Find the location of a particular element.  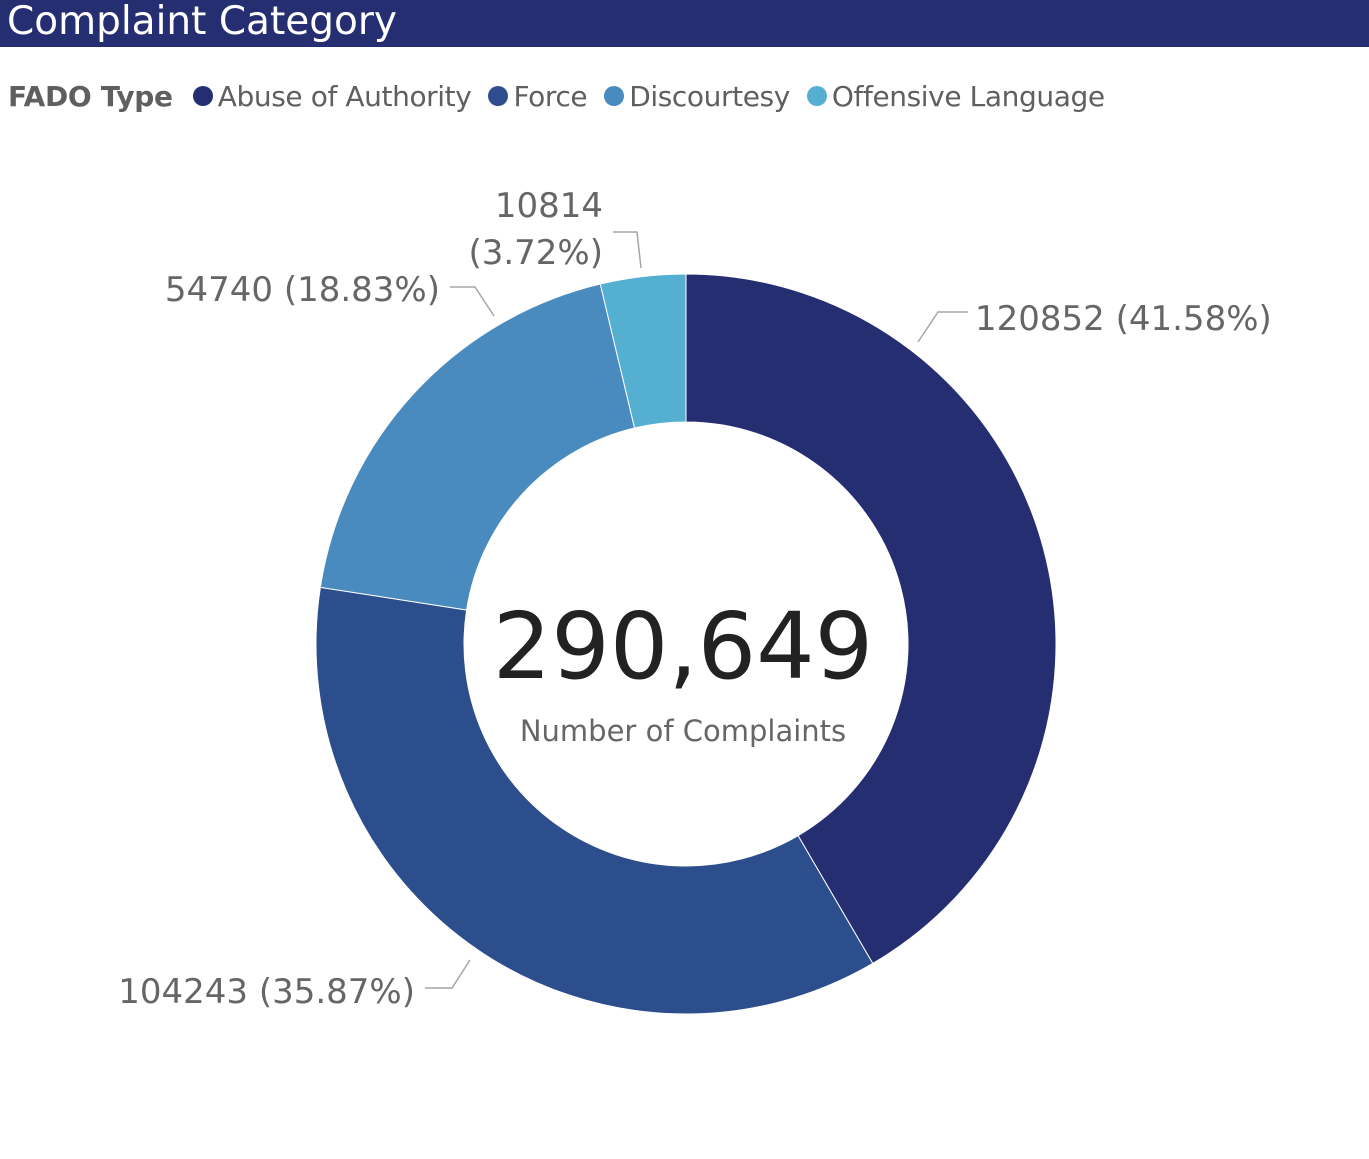

data-label: 54740 (18.83%) is located at coordinates (302, 290).